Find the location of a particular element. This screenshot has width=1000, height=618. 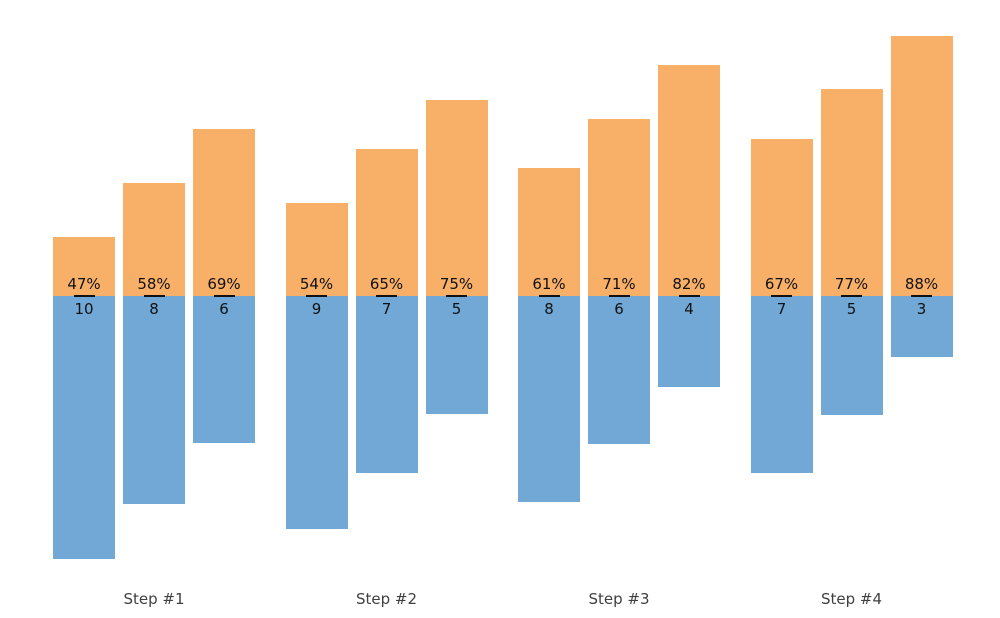

group-label-step: Step #3 is located at coordinates (619, 599).